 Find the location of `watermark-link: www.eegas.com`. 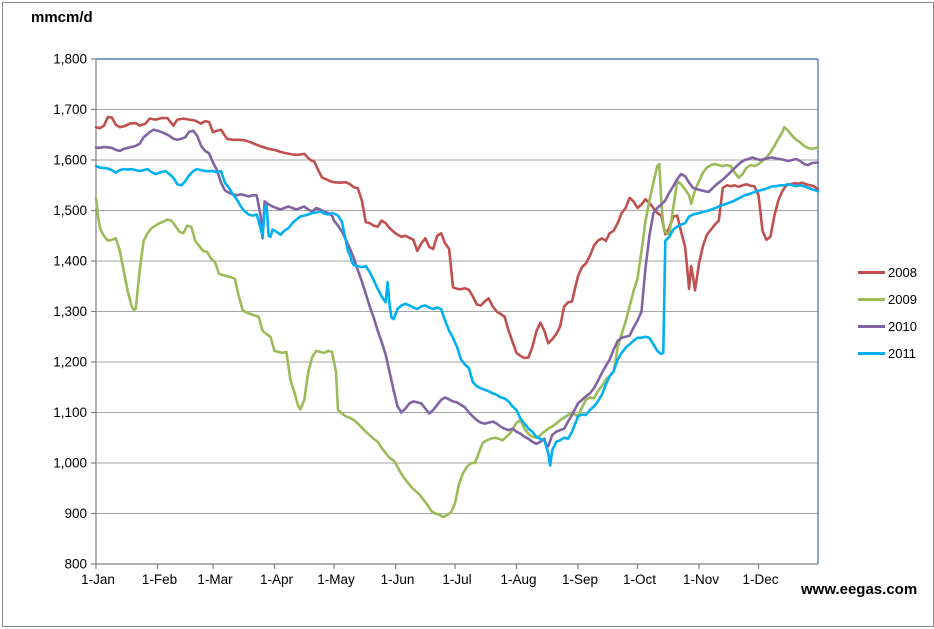

watermark-link: www.eegas.com is located at coordinates (859, 589).